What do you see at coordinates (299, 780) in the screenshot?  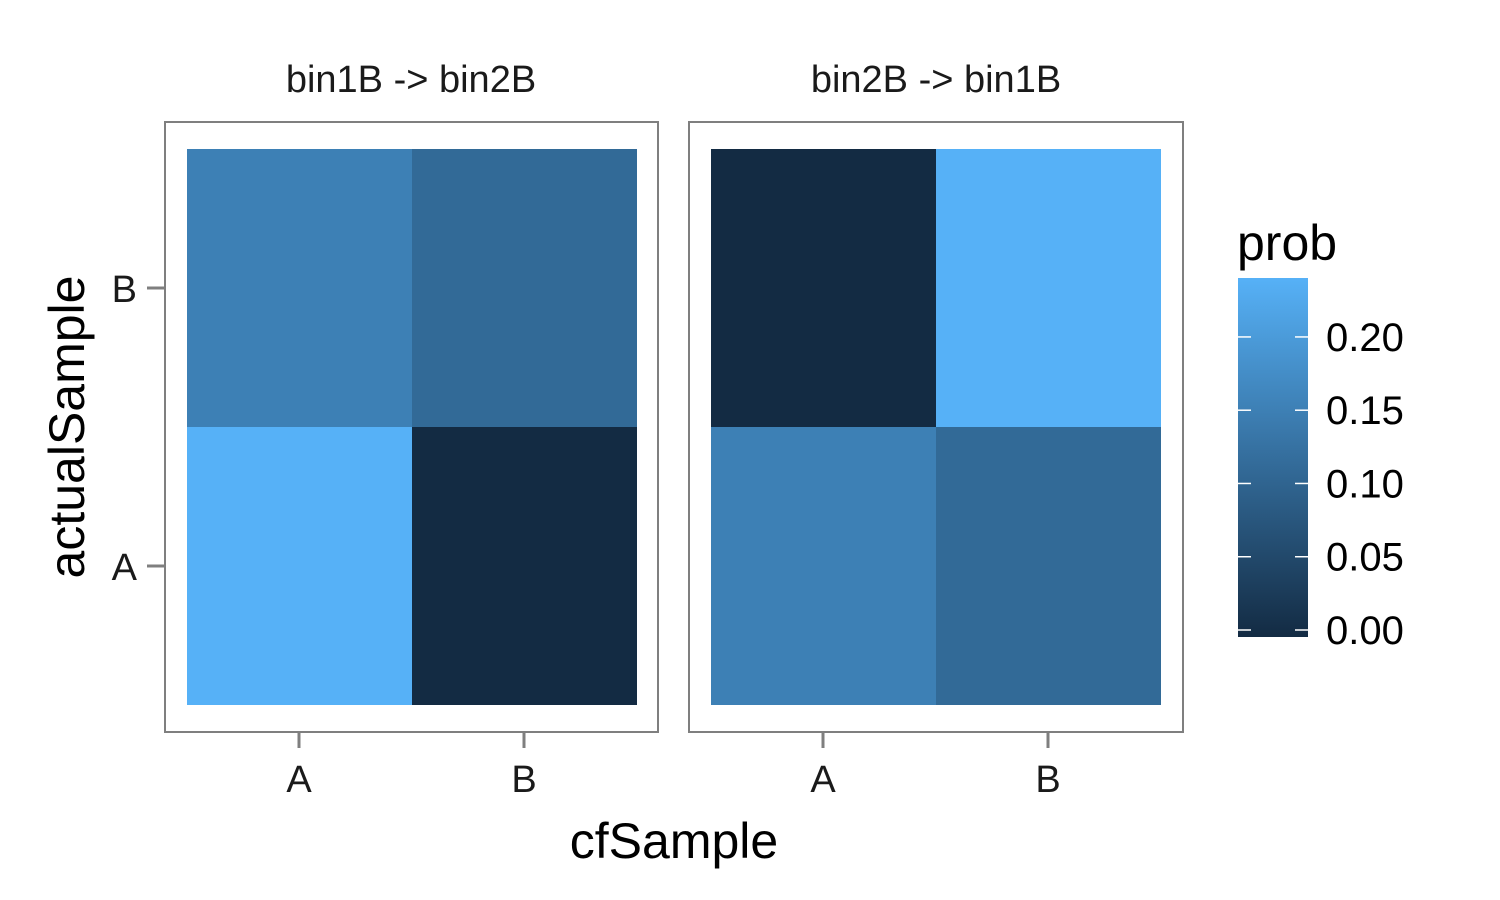 I see `x-tick-label-a-1: A` at bounding box center [299, 780].